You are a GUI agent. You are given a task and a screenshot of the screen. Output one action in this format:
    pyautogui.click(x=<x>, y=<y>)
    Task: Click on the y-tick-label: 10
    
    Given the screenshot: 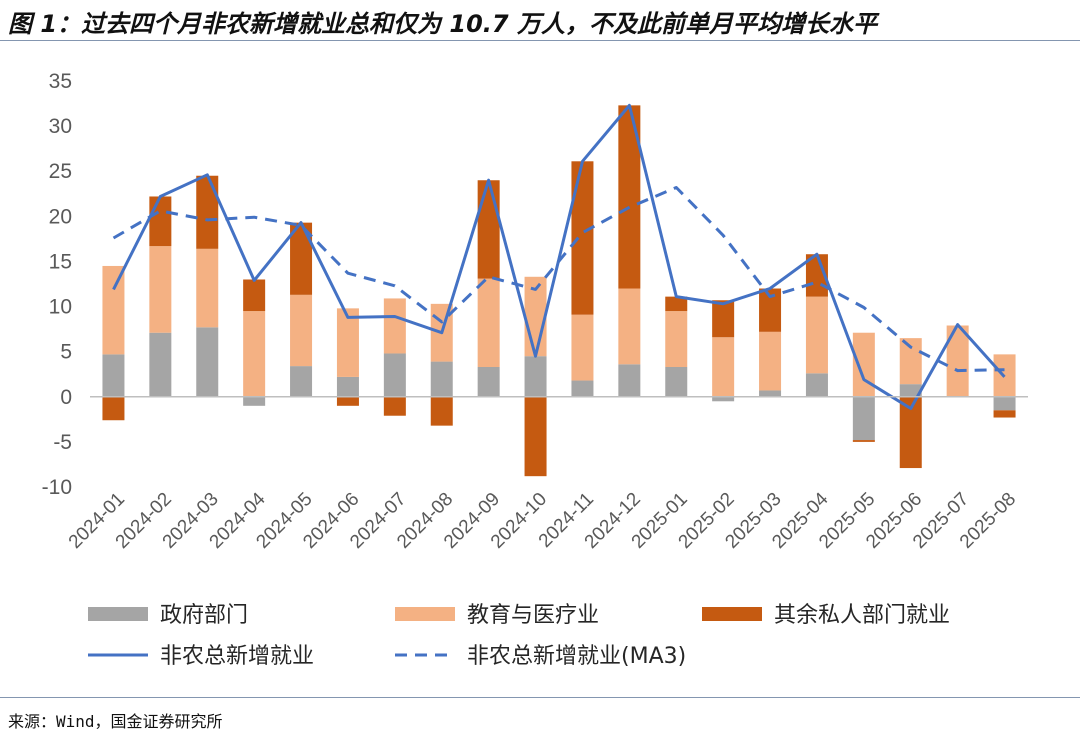 What is the action you would take?
    pyautogui.click(x=60, y=307)
    